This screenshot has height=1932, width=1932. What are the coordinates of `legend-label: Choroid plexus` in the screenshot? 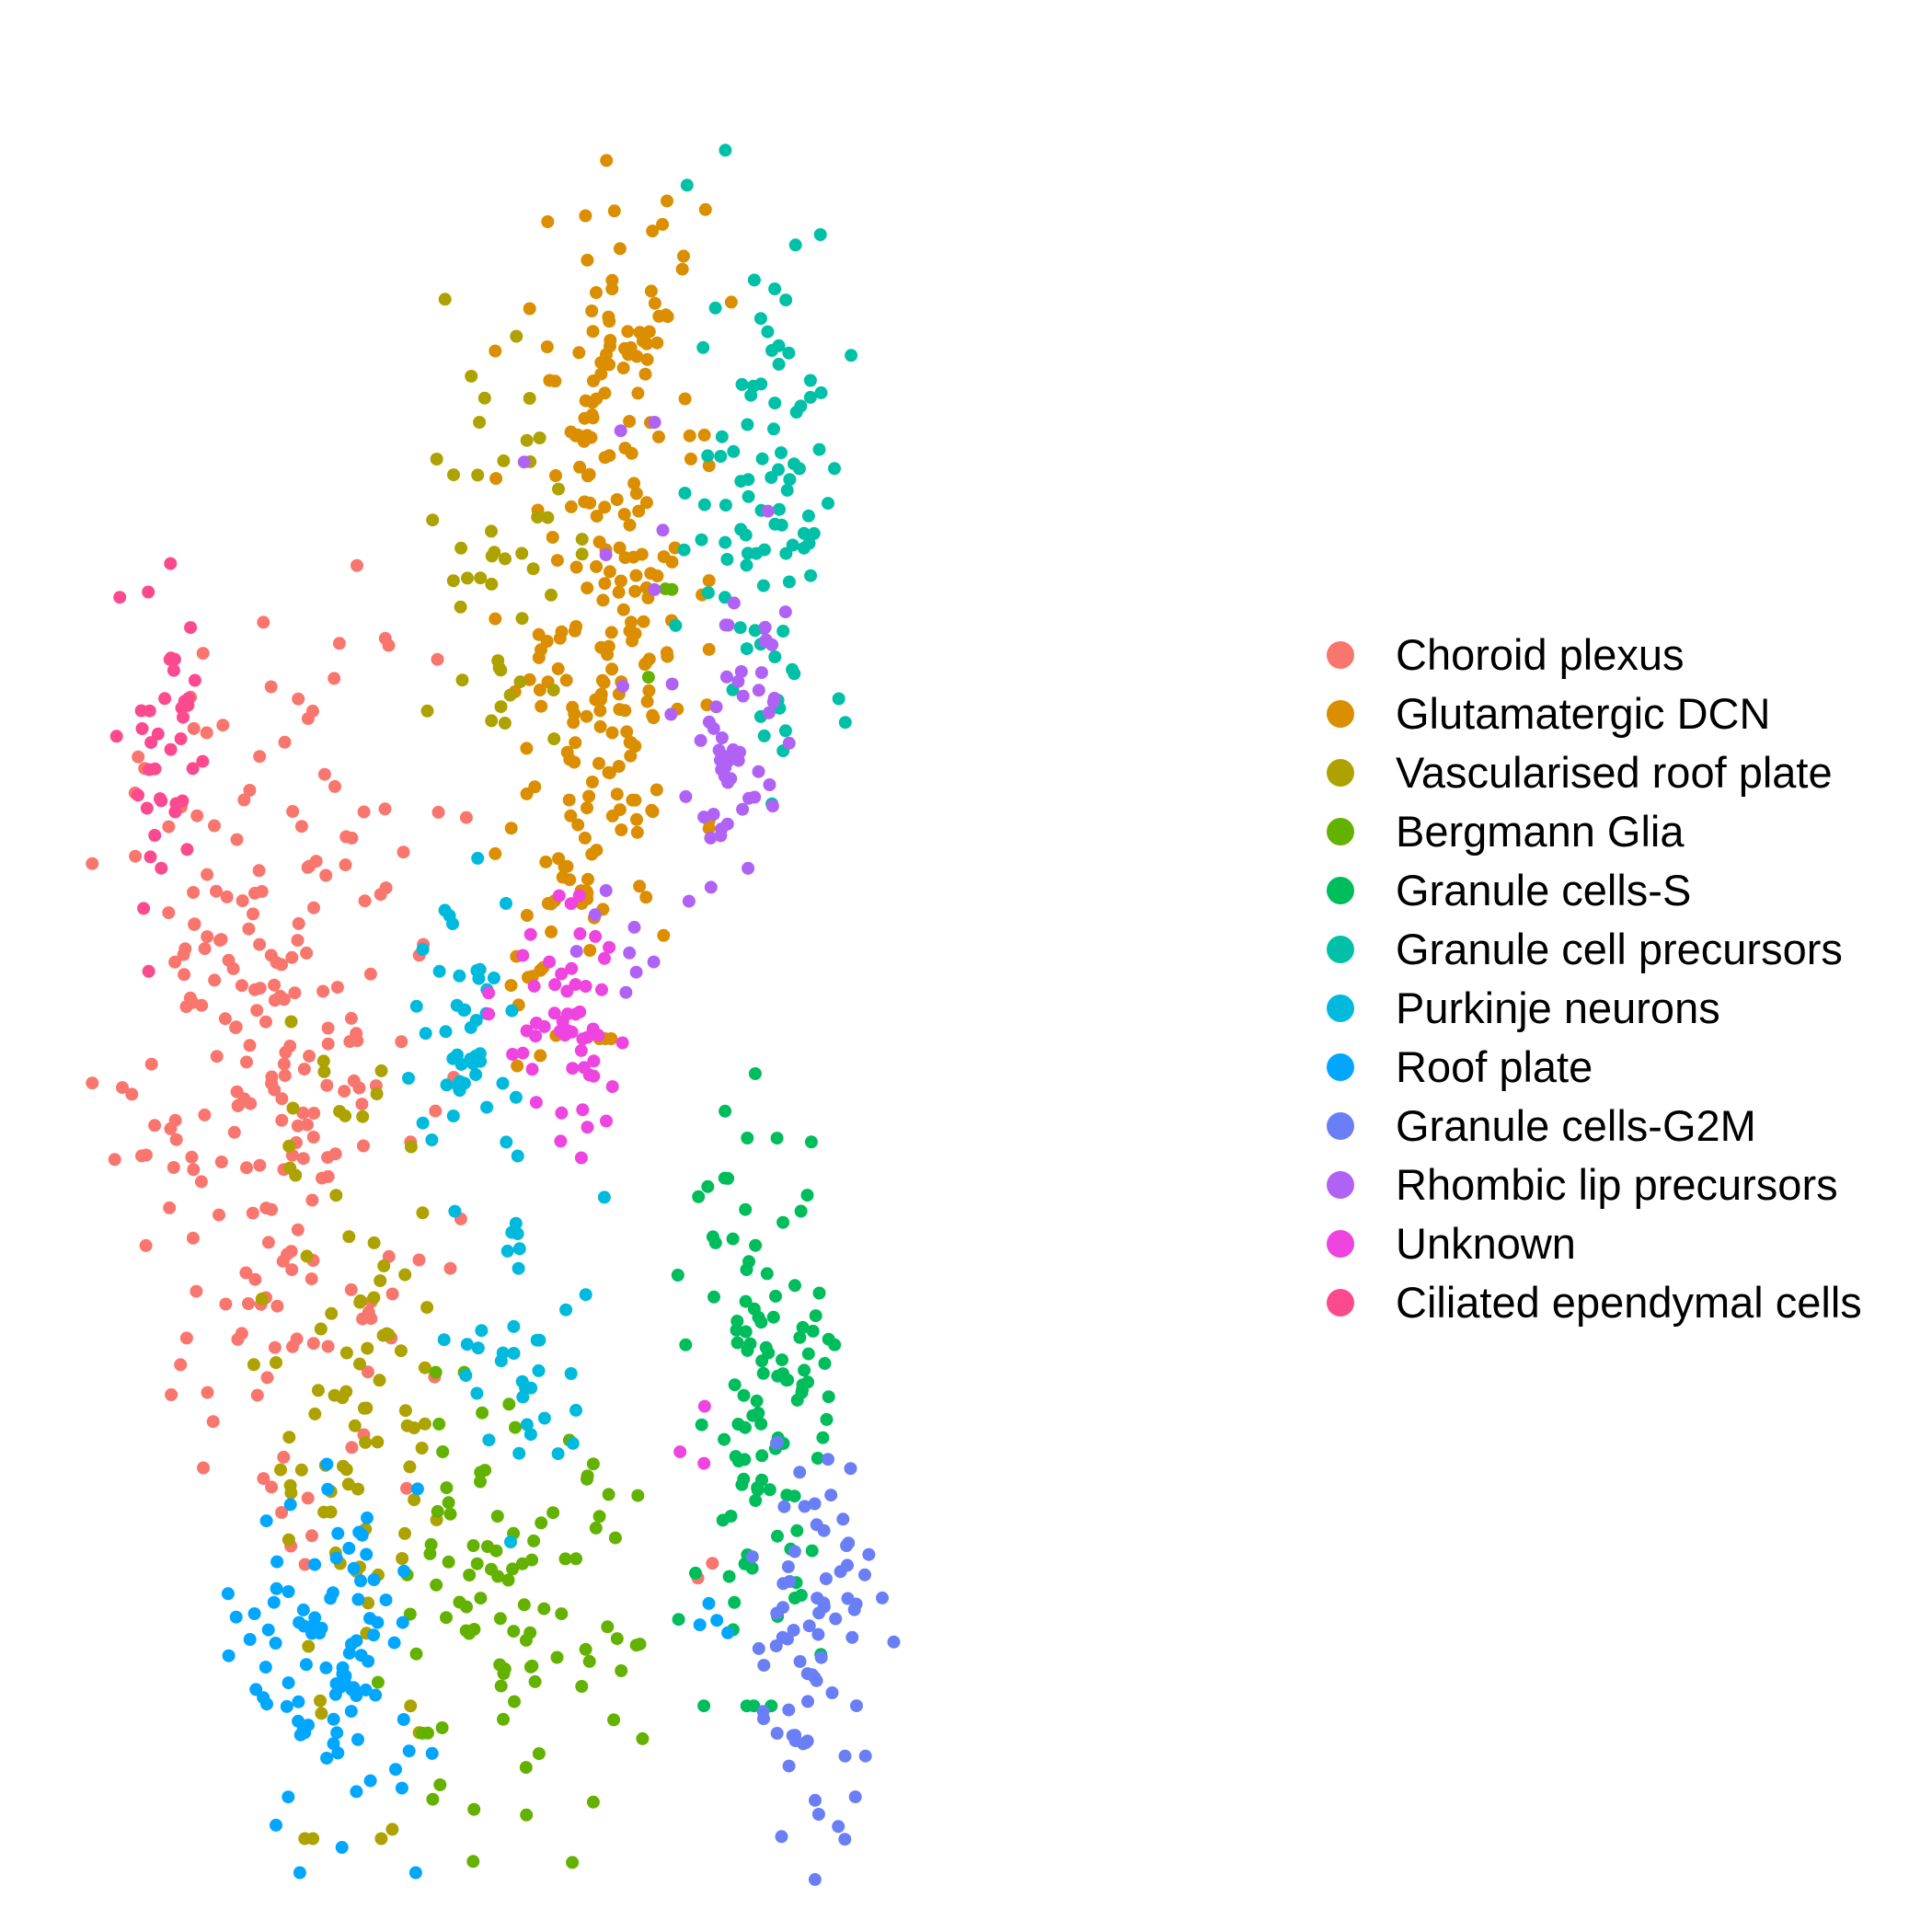 It's located at (1540, 654).